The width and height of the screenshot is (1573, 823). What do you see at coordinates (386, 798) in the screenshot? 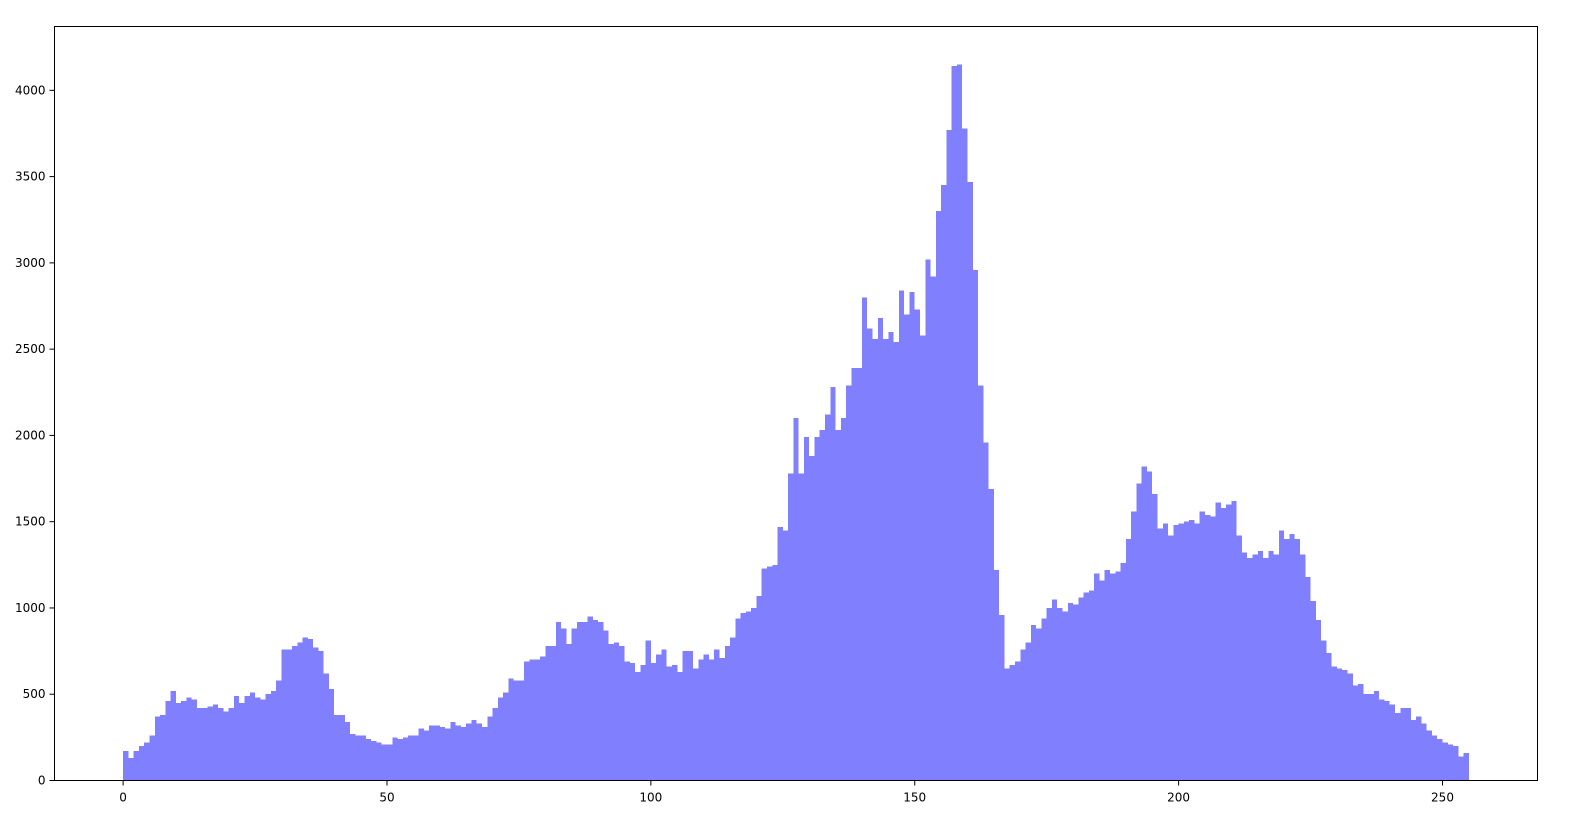
I see `x-tick-label: 50` at bounding box center [386, 798].